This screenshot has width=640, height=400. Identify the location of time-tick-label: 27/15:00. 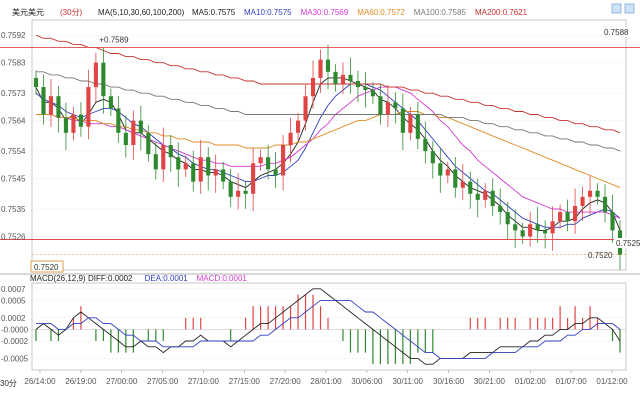
(245, 381).